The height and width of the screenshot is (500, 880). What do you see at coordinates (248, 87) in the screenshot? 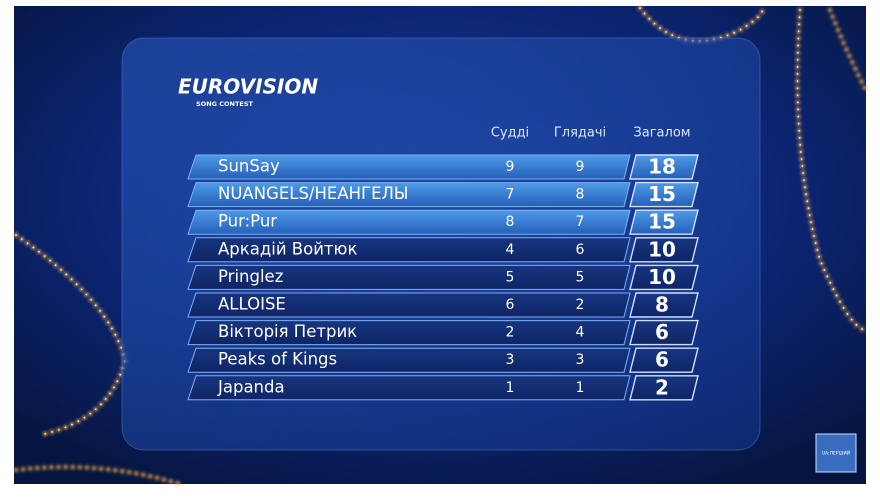
I see `logo-title: EUROVISION` at bounding box center [248, 87].